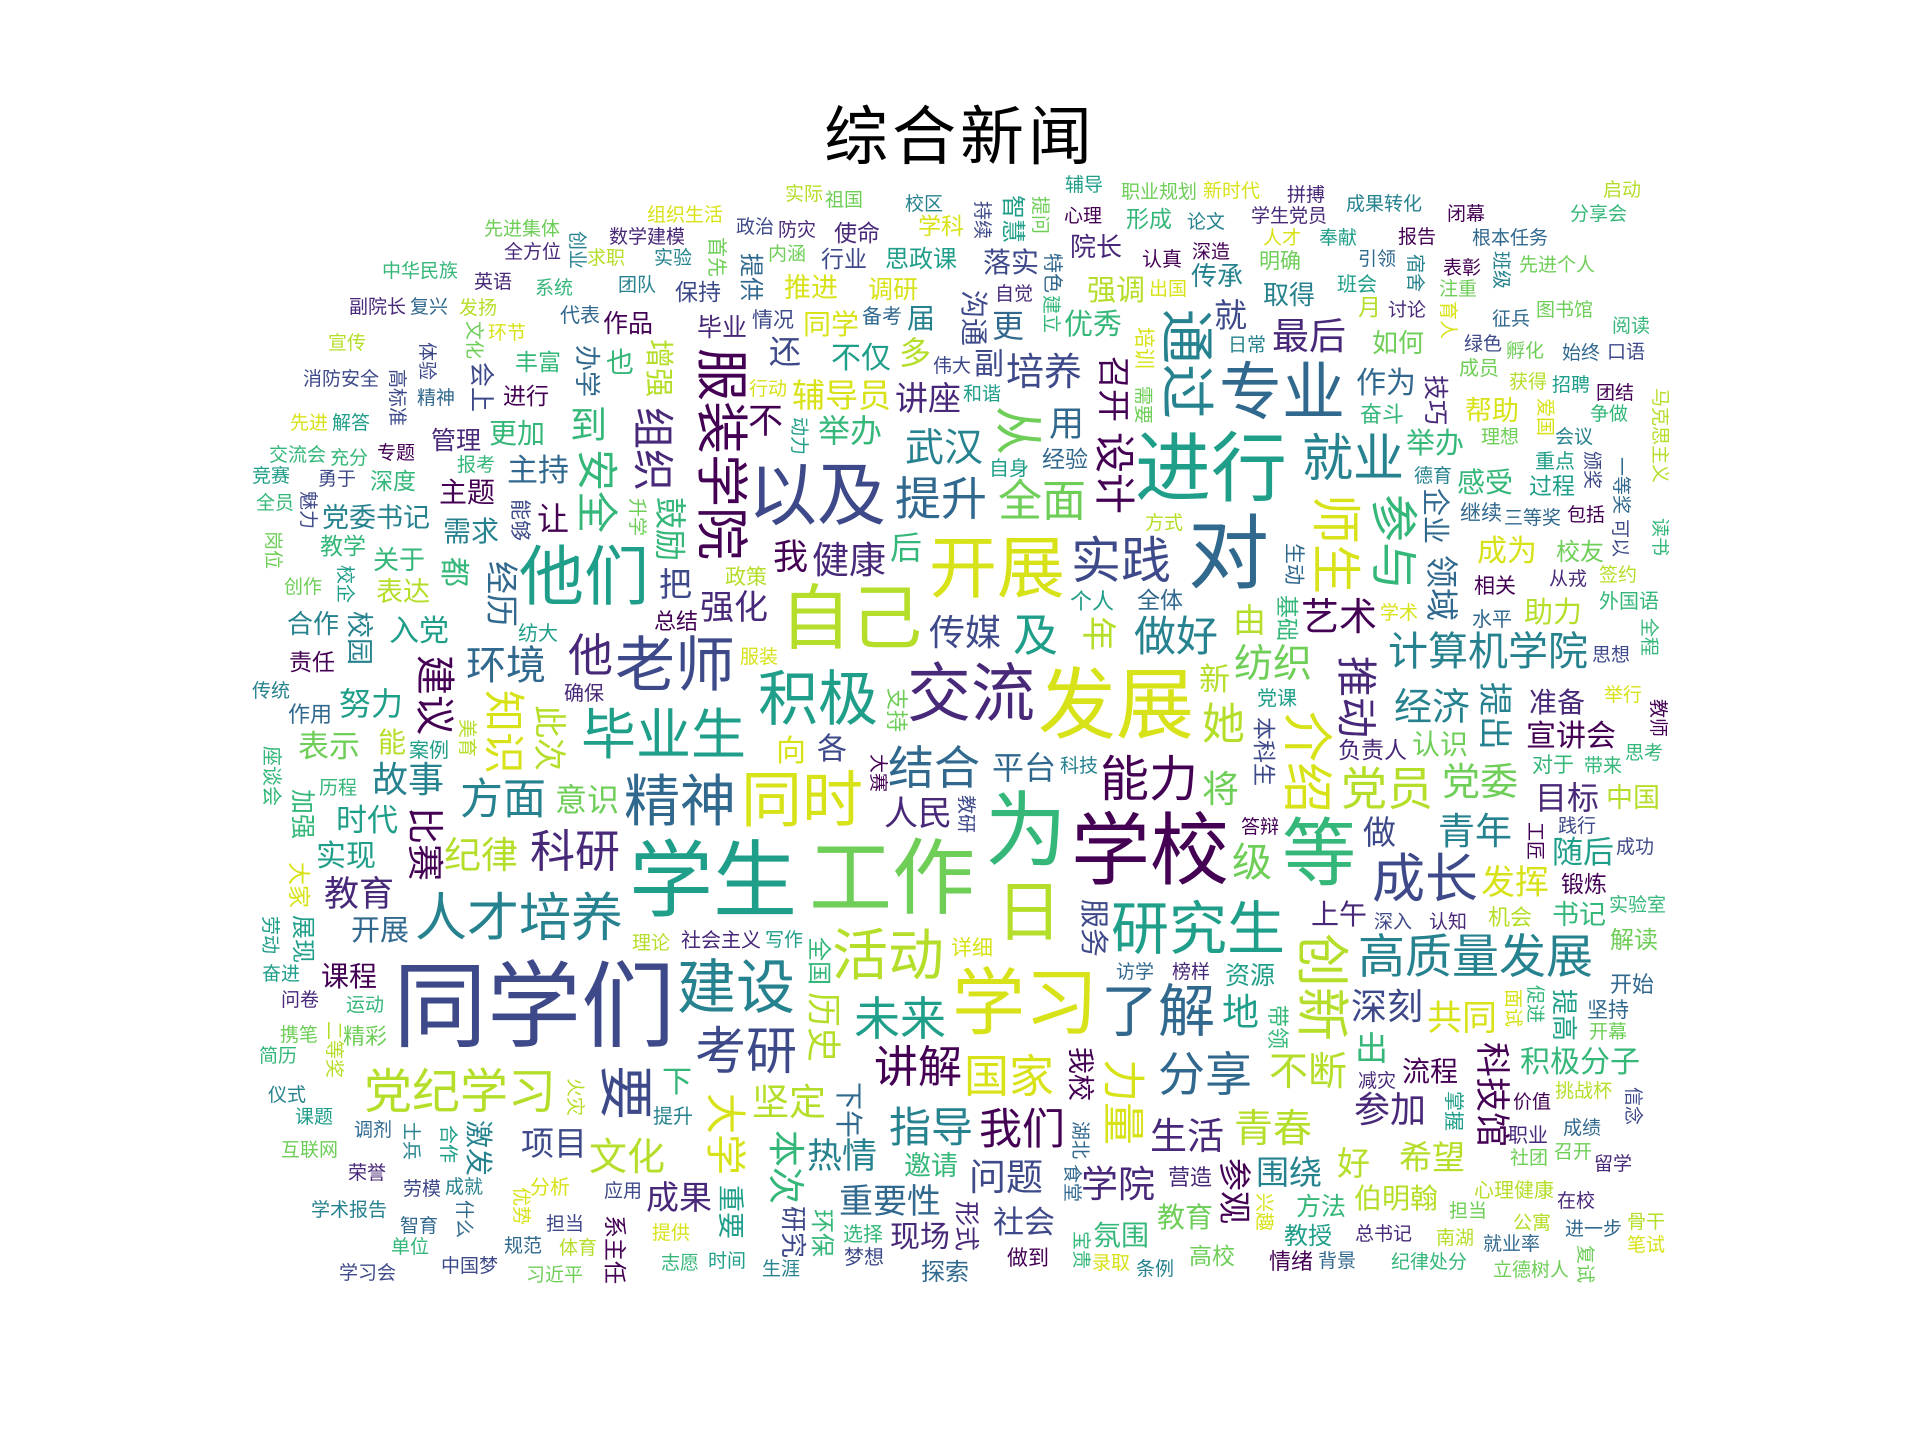 The image size is (1920, 1440). I want to click on cloud-word: 举行, so click(1623, 695).